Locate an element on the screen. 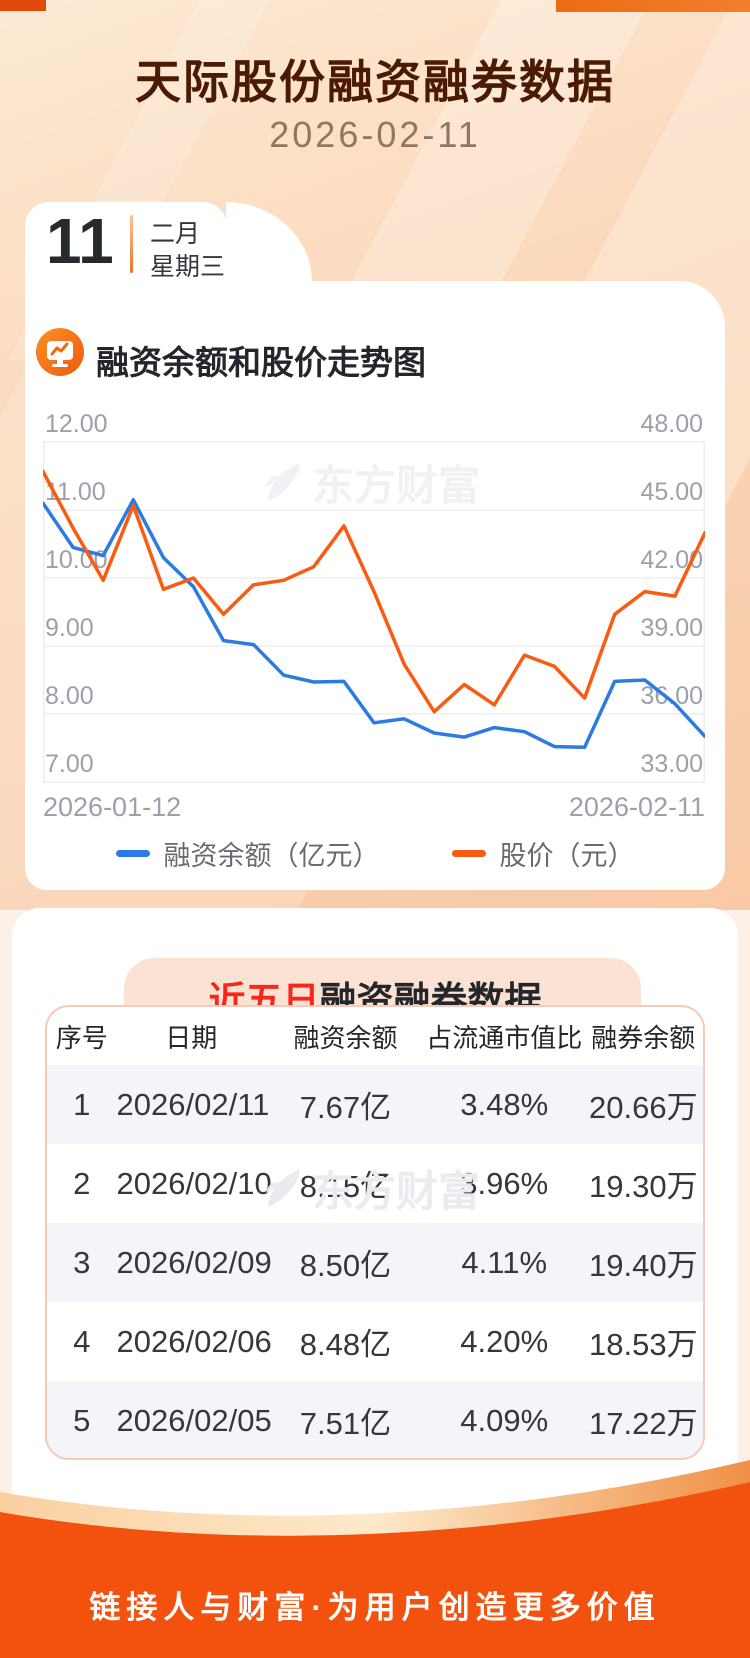  svg-text: 12.00 is located at coordinates (76, 424).